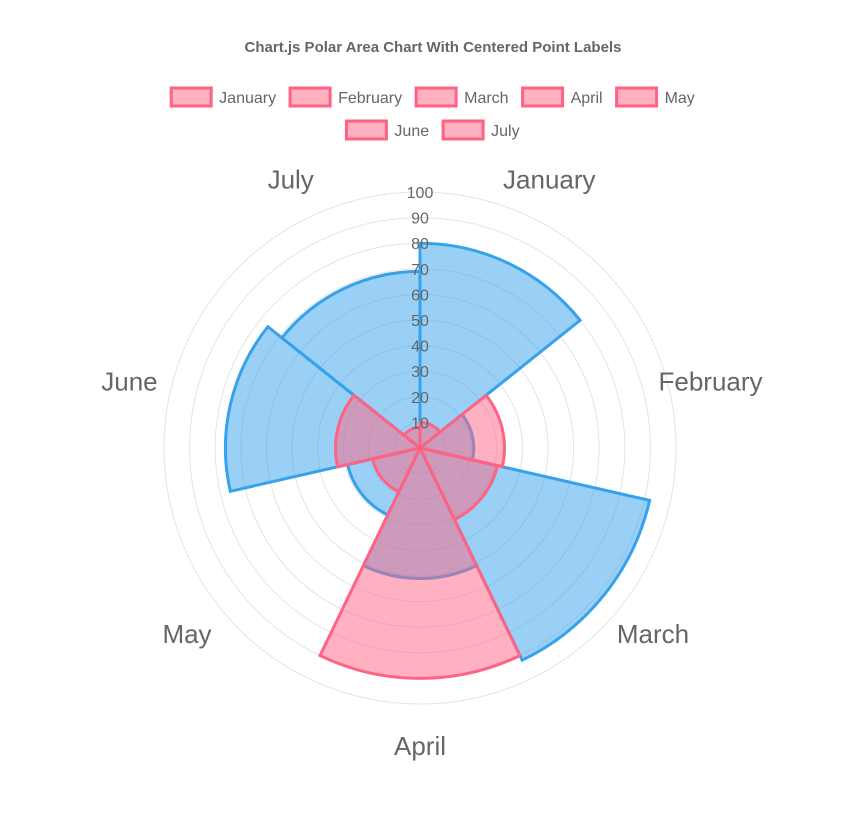  Describe the element at coordinates (458, 483) in the screenshot. I see `segment-march` at that location.